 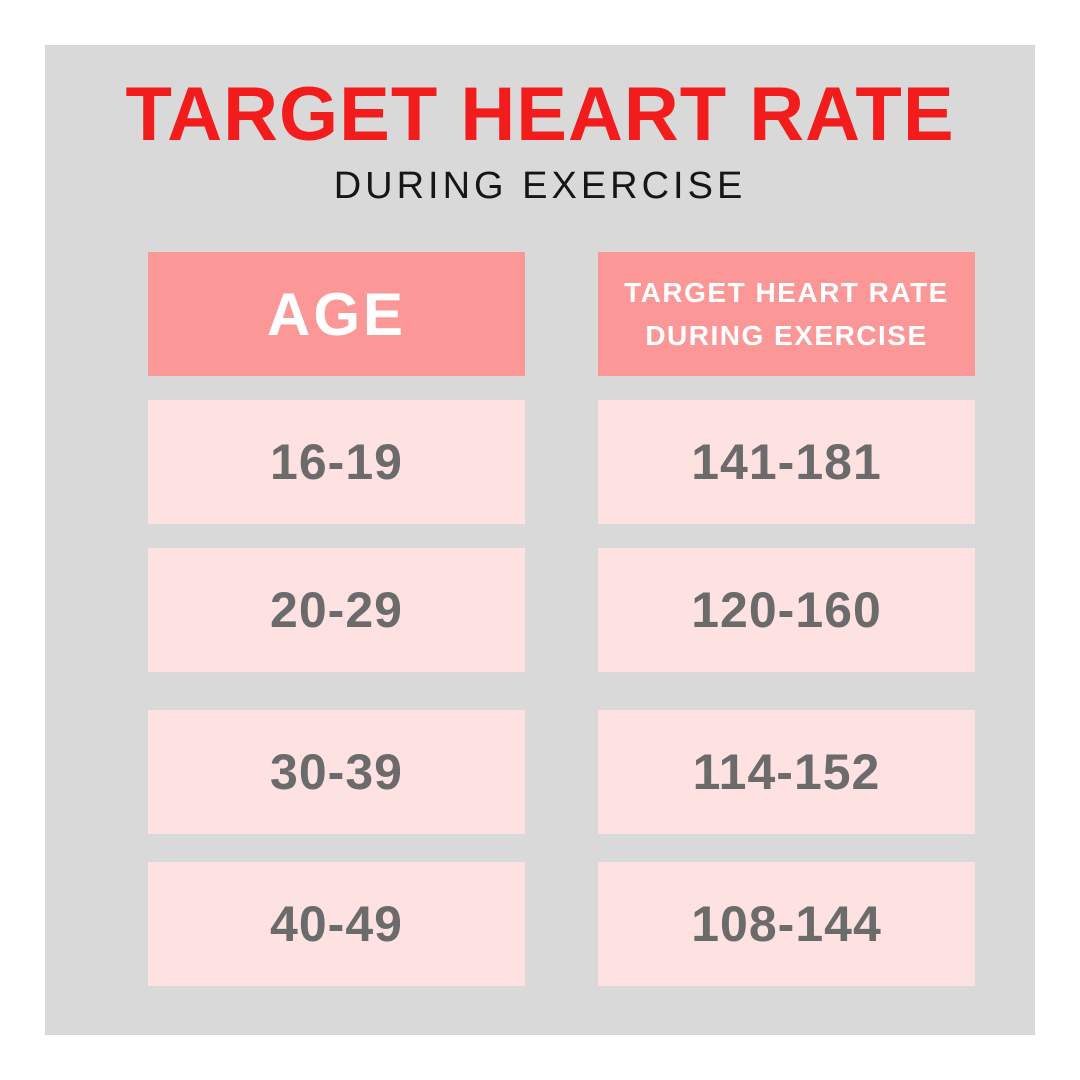 I want to click on age-cell: 20-29, so click(x=336, y=610).